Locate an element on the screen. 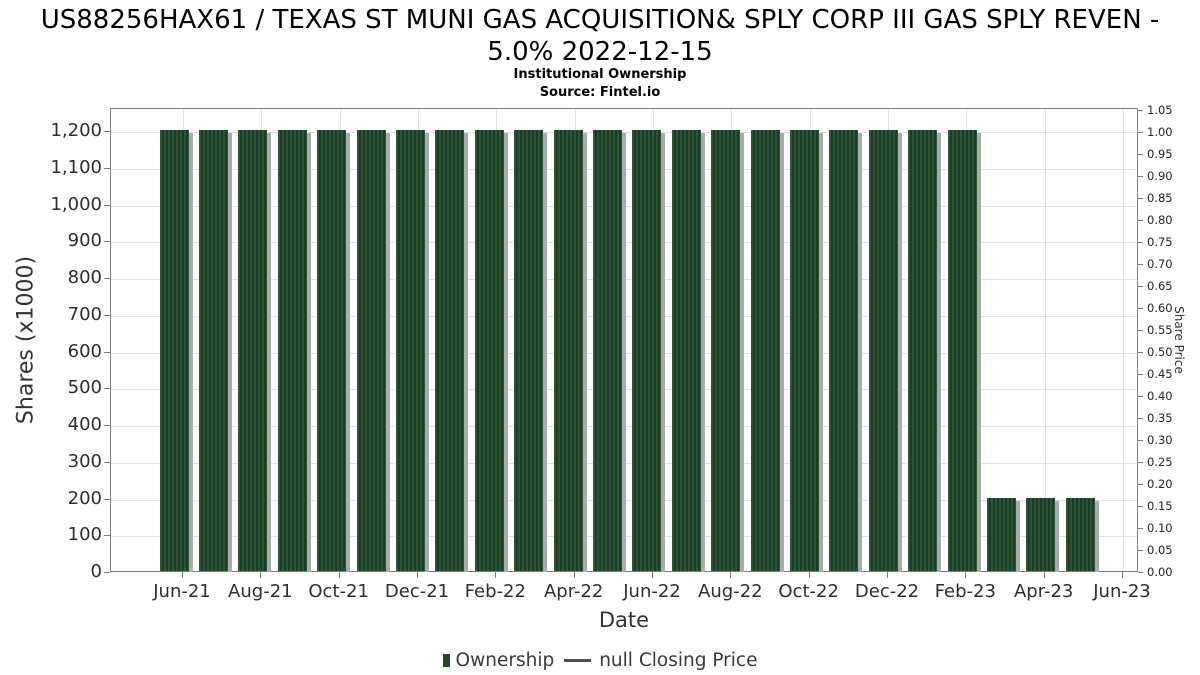 Image resolution: width=1200 pixels, height=675 pixels. y-tick-label-left: 900 is located at coordinates (84, 241).